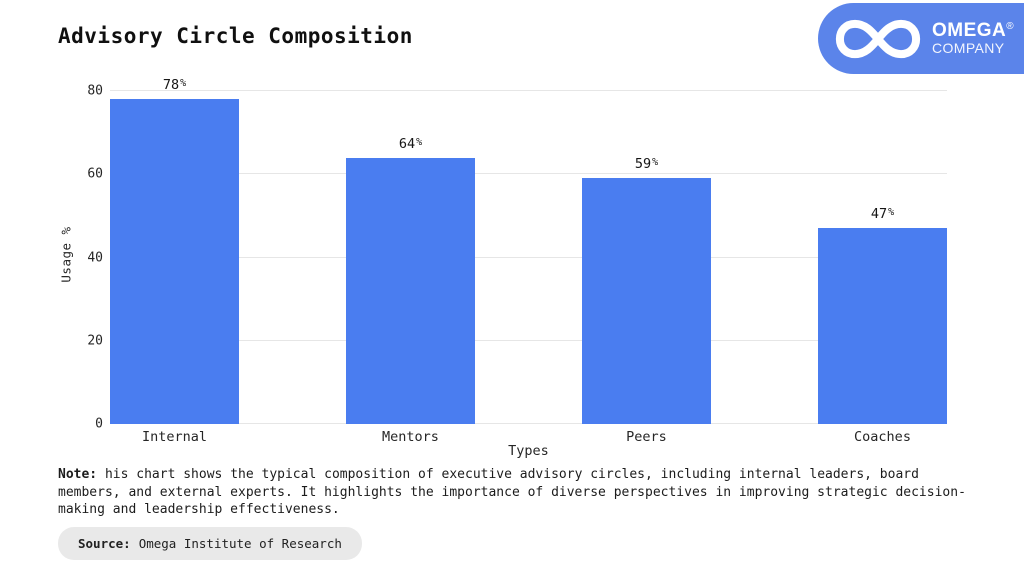 The image size is (1024, 576). I want to click on page-title: Advisory Circle Composition, so click(235, 36).